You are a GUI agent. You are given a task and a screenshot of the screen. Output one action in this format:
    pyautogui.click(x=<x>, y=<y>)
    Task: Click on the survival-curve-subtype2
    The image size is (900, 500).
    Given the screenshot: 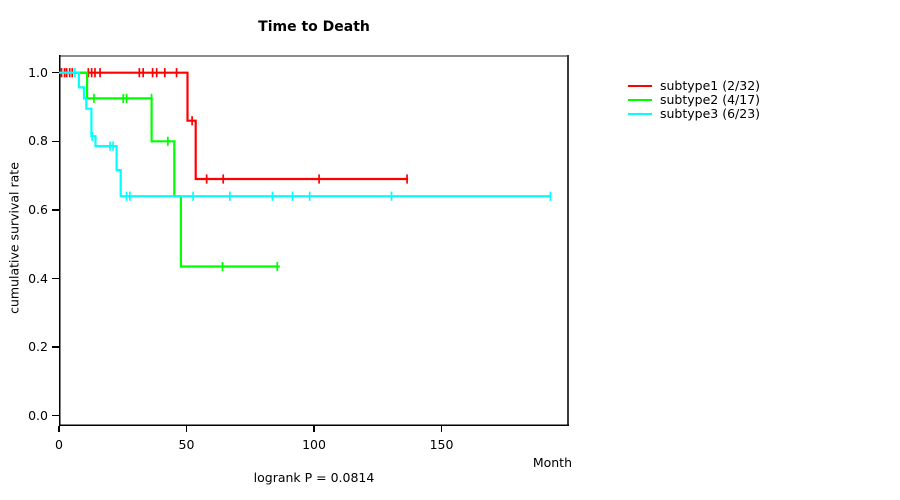 What is the action you would take?
    pyautogui.click(x=169, y=169)
    